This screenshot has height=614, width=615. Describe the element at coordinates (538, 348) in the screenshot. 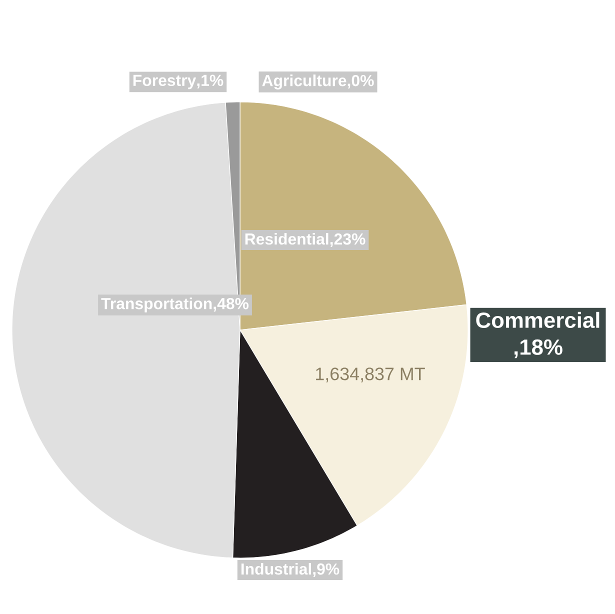

I see `data-label: ,18%` at that location.